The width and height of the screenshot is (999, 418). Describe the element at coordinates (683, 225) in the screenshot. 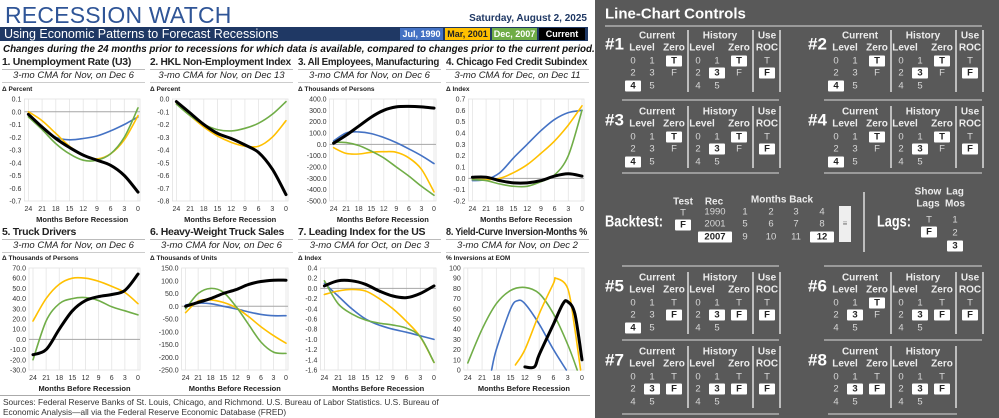

I see `test-option-F: F` at that location.